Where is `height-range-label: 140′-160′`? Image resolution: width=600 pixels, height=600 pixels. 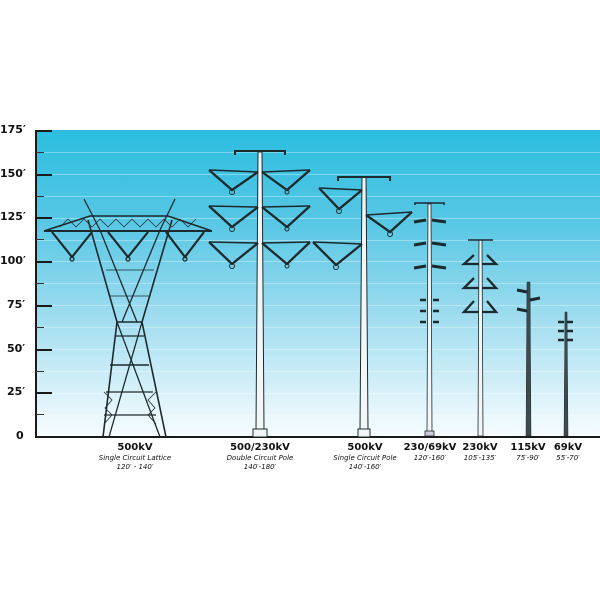
height-range-label: 140′-160′ is located at coordinates (365, 467).